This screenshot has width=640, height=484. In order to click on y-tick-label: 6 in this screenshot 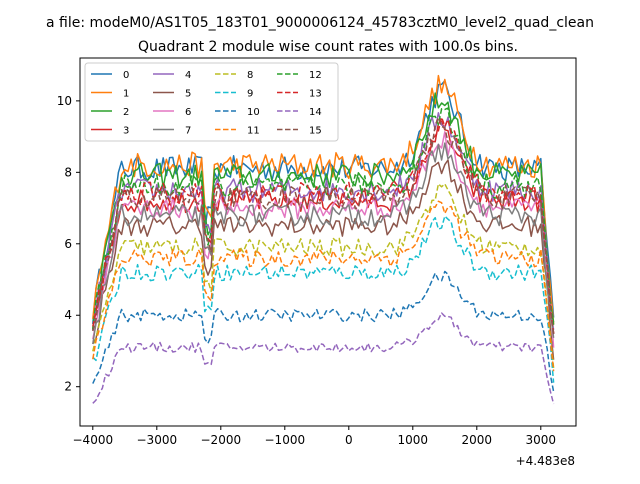, I will do `click(68, 244)`.